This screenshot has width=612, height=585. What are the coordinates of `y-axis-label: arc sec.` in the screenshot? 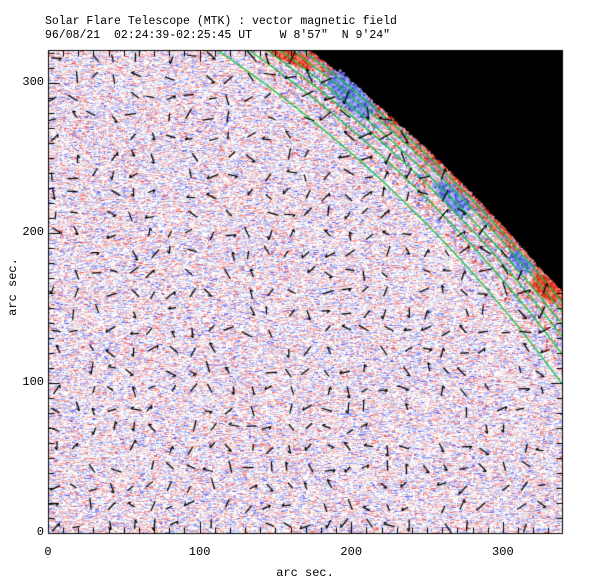 It's located at (13, 287).